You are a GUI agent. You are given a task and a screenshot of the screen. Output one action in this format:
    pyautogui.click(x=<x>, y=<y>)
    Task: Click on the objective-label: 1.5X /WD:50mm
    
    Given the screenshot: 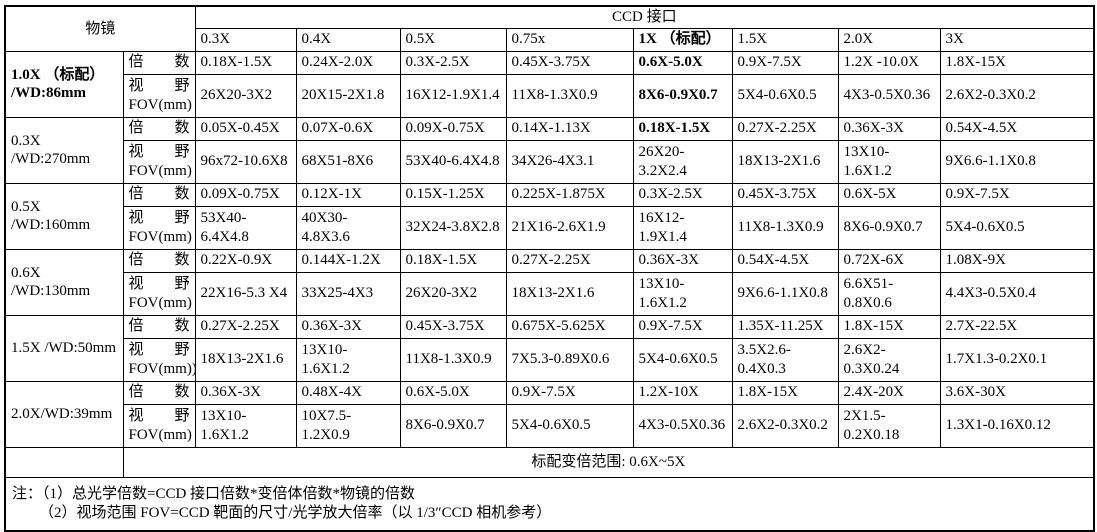 What is the action you would take?
    pyautogui.click(x=64, y=348)
    